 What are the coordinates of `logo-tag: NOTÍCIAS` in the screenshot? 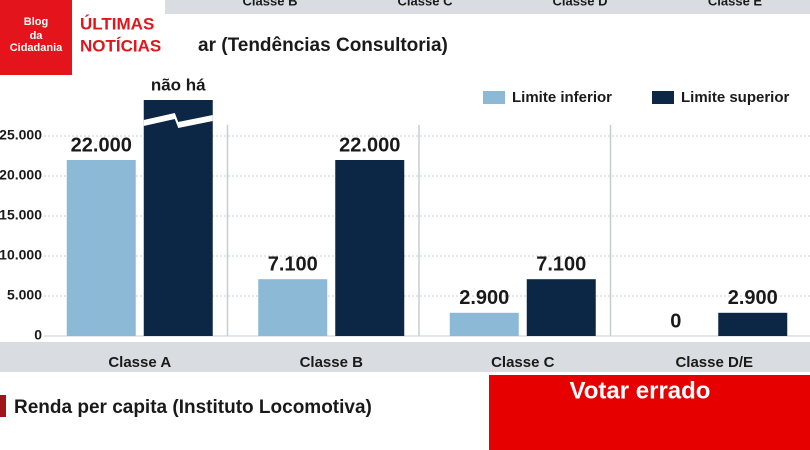 It's located at (120, 45).